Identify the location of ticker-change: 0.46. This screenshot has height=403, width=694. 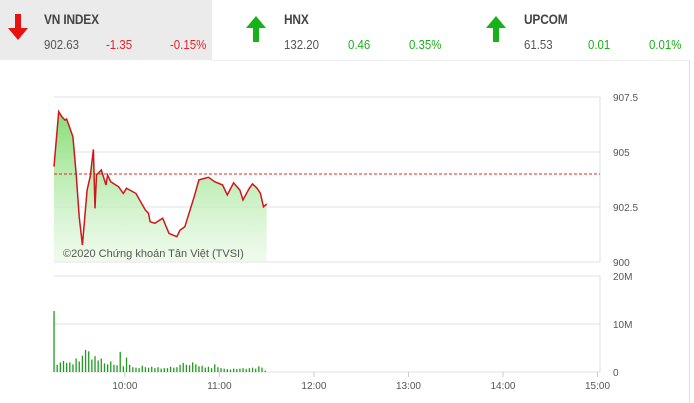
(359, 44).